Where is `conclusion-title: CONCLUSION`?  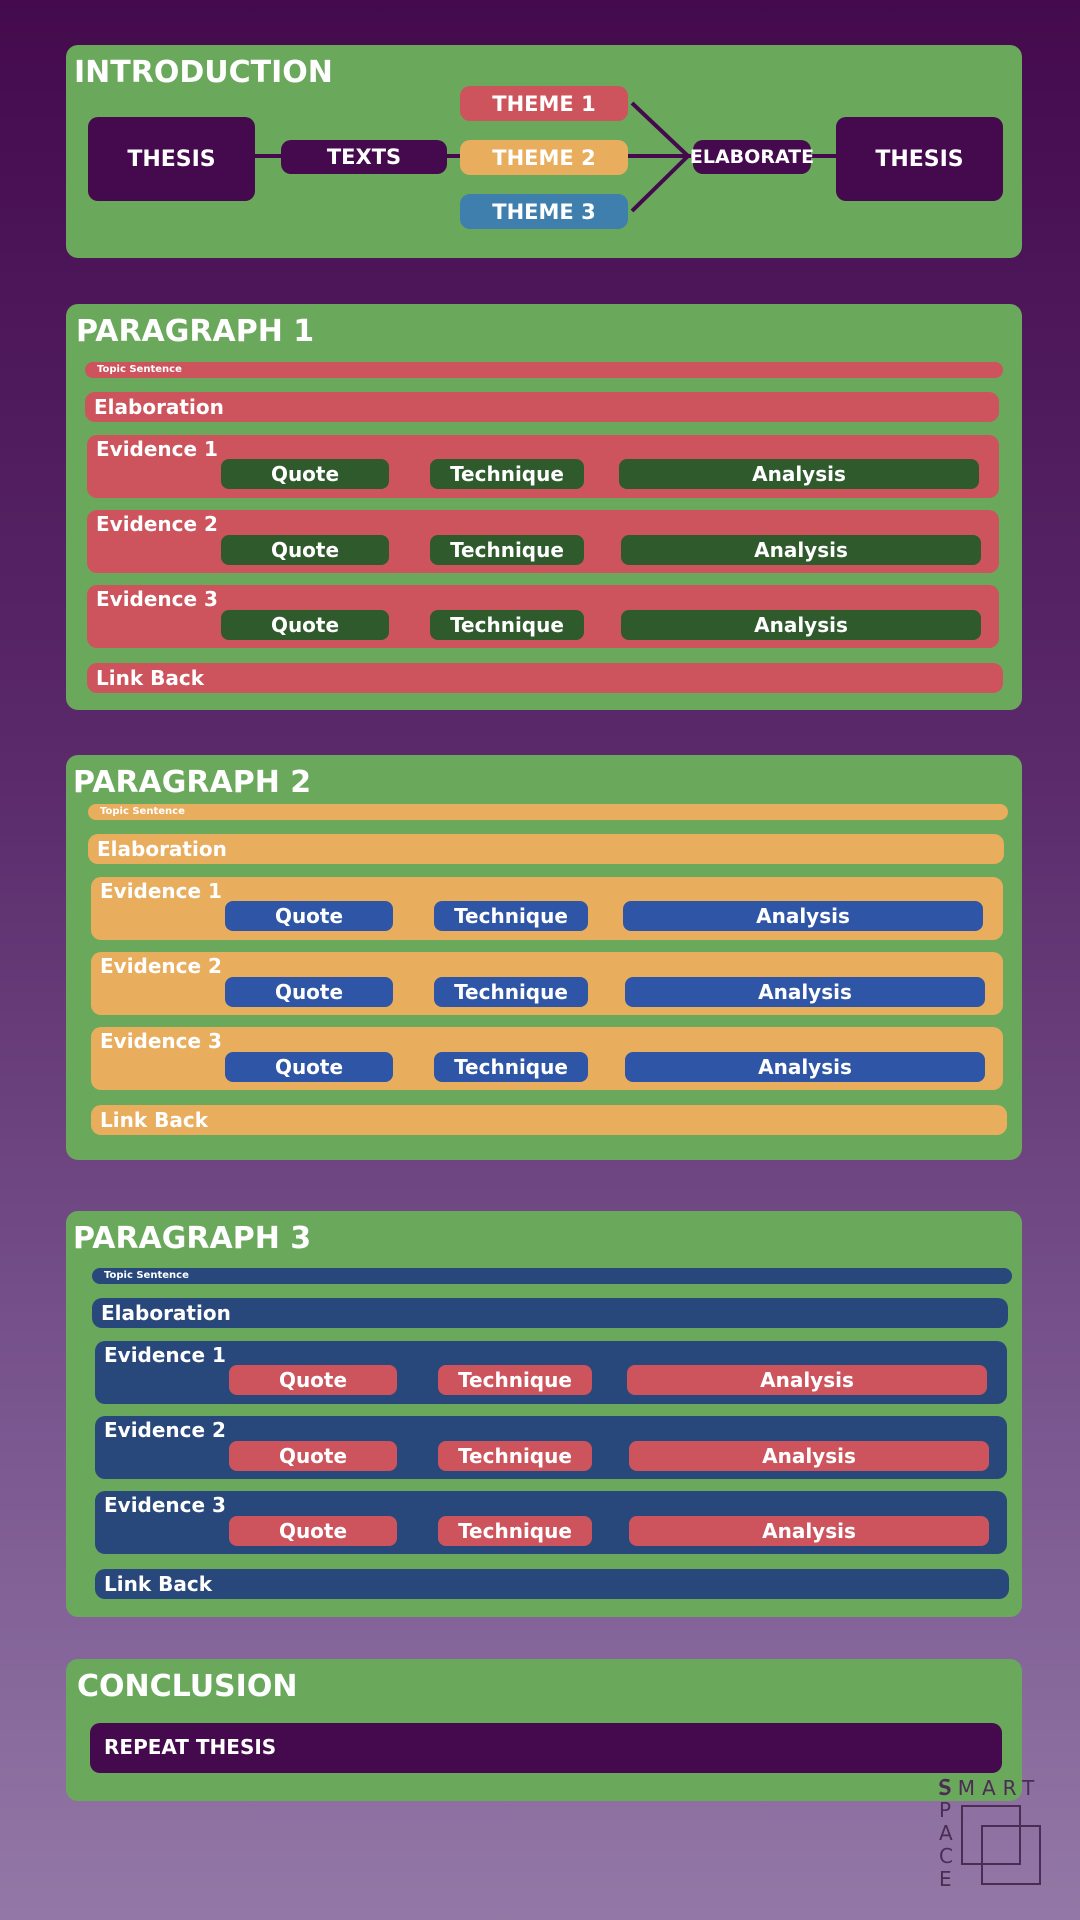
conclusion-title: CONCLUSION is located at coordinates (187, 1686).